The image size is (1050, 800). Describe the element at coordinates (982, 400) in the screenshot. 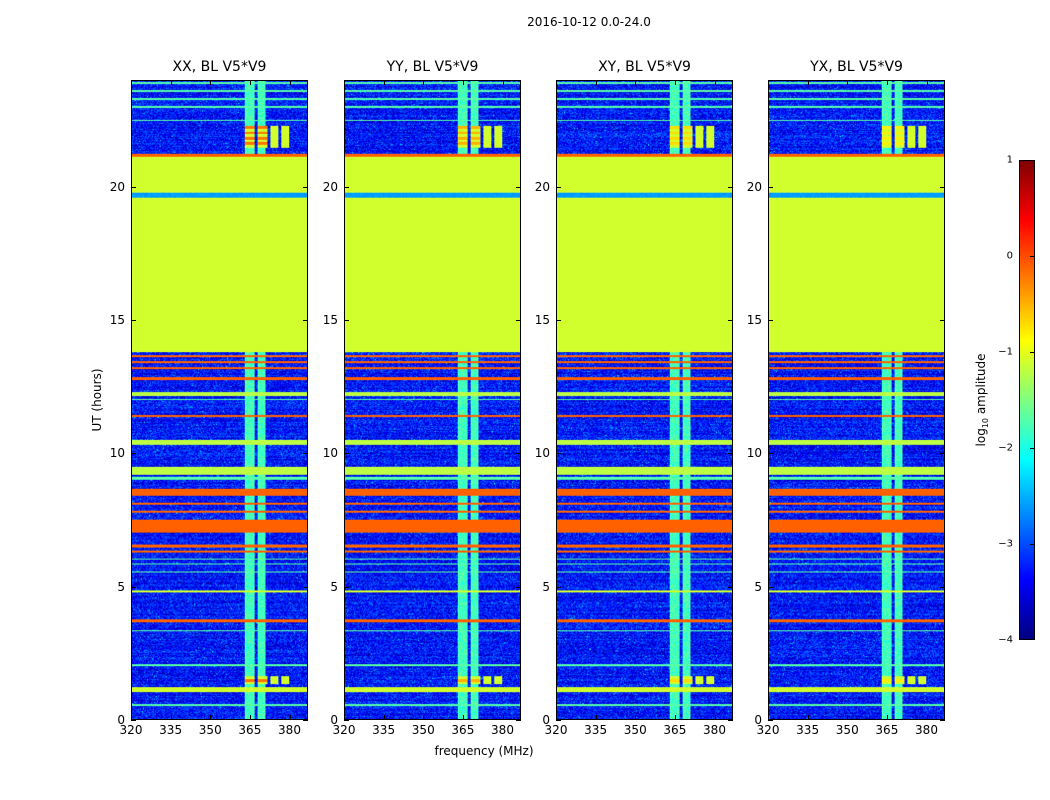

I see `colorbar-label: log10 amplitude` at that location.